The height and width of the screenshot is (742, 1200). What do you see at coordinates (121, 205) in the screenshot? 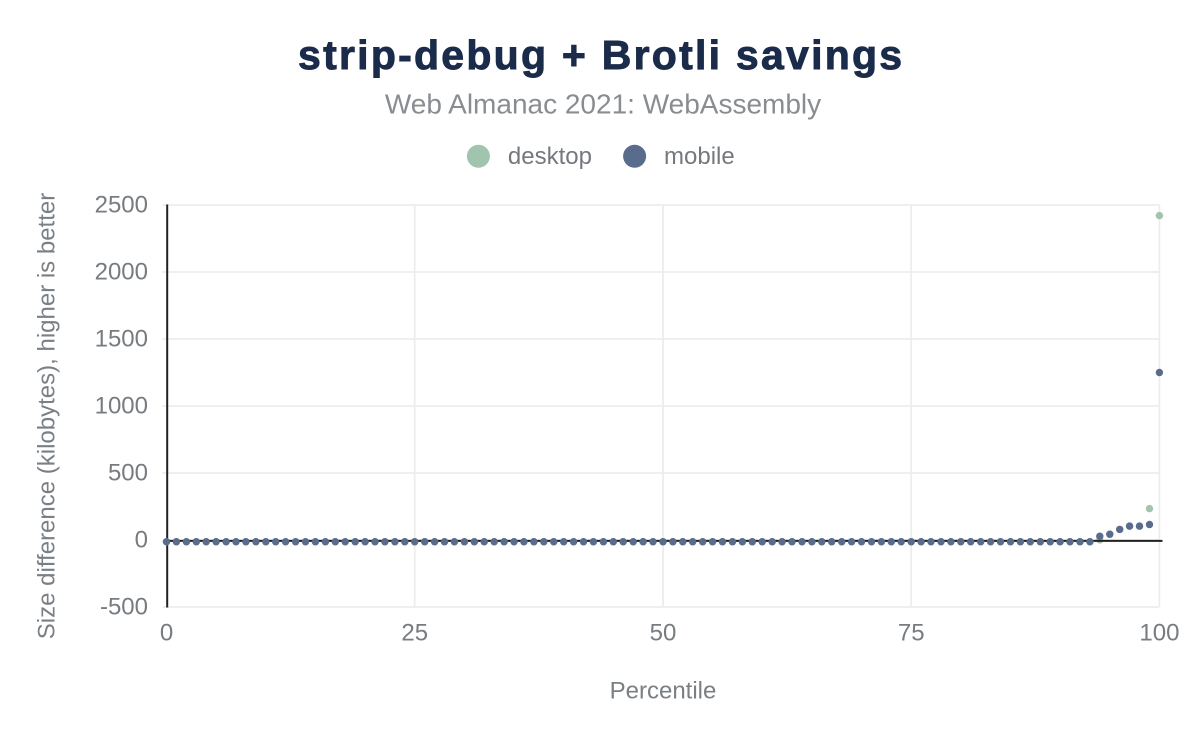
I see `svg-text: 2500` at bounding box center [121, 205].